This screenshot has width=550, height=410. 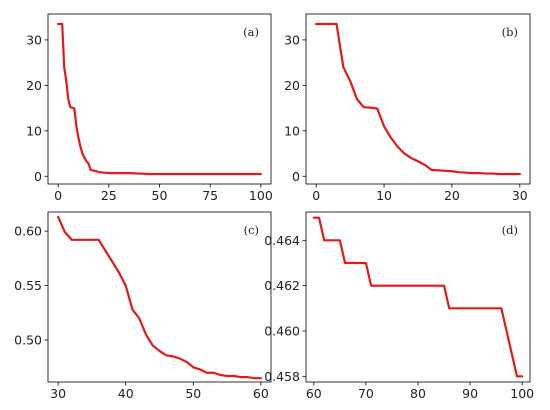 What do you see at coordinates (470, 393) in the screenshot?
I see `x-tick-label: 90` at bounding box center [470, 393].